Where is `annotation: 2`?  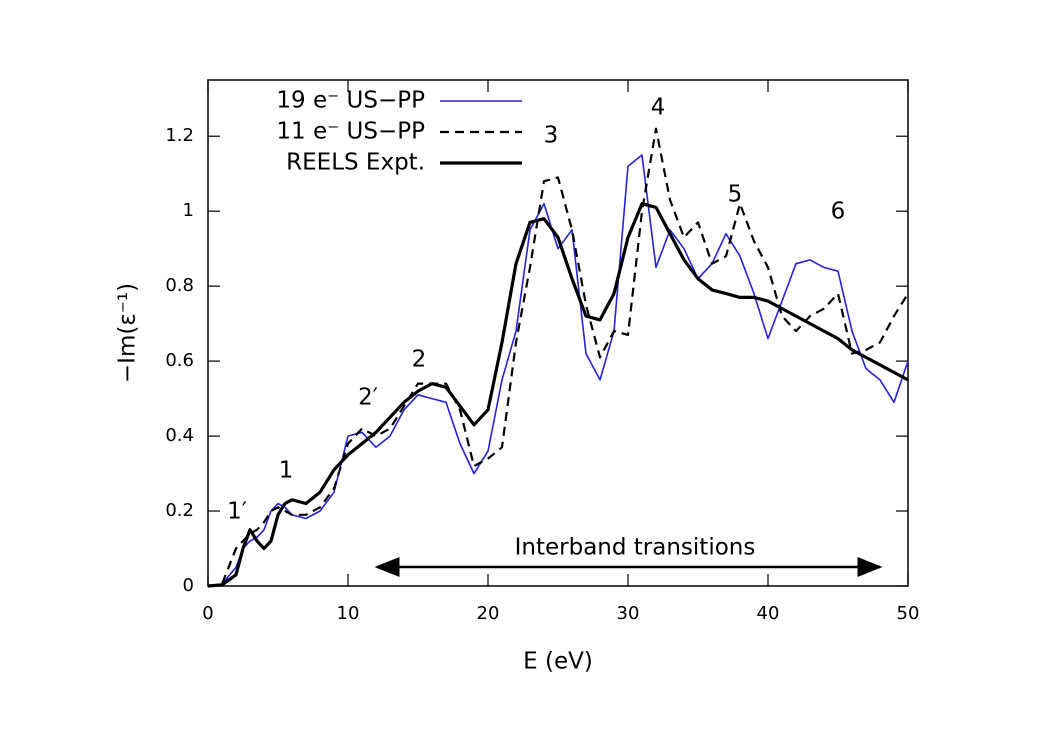
annotation: 2 is located at coordinates (419, 360).